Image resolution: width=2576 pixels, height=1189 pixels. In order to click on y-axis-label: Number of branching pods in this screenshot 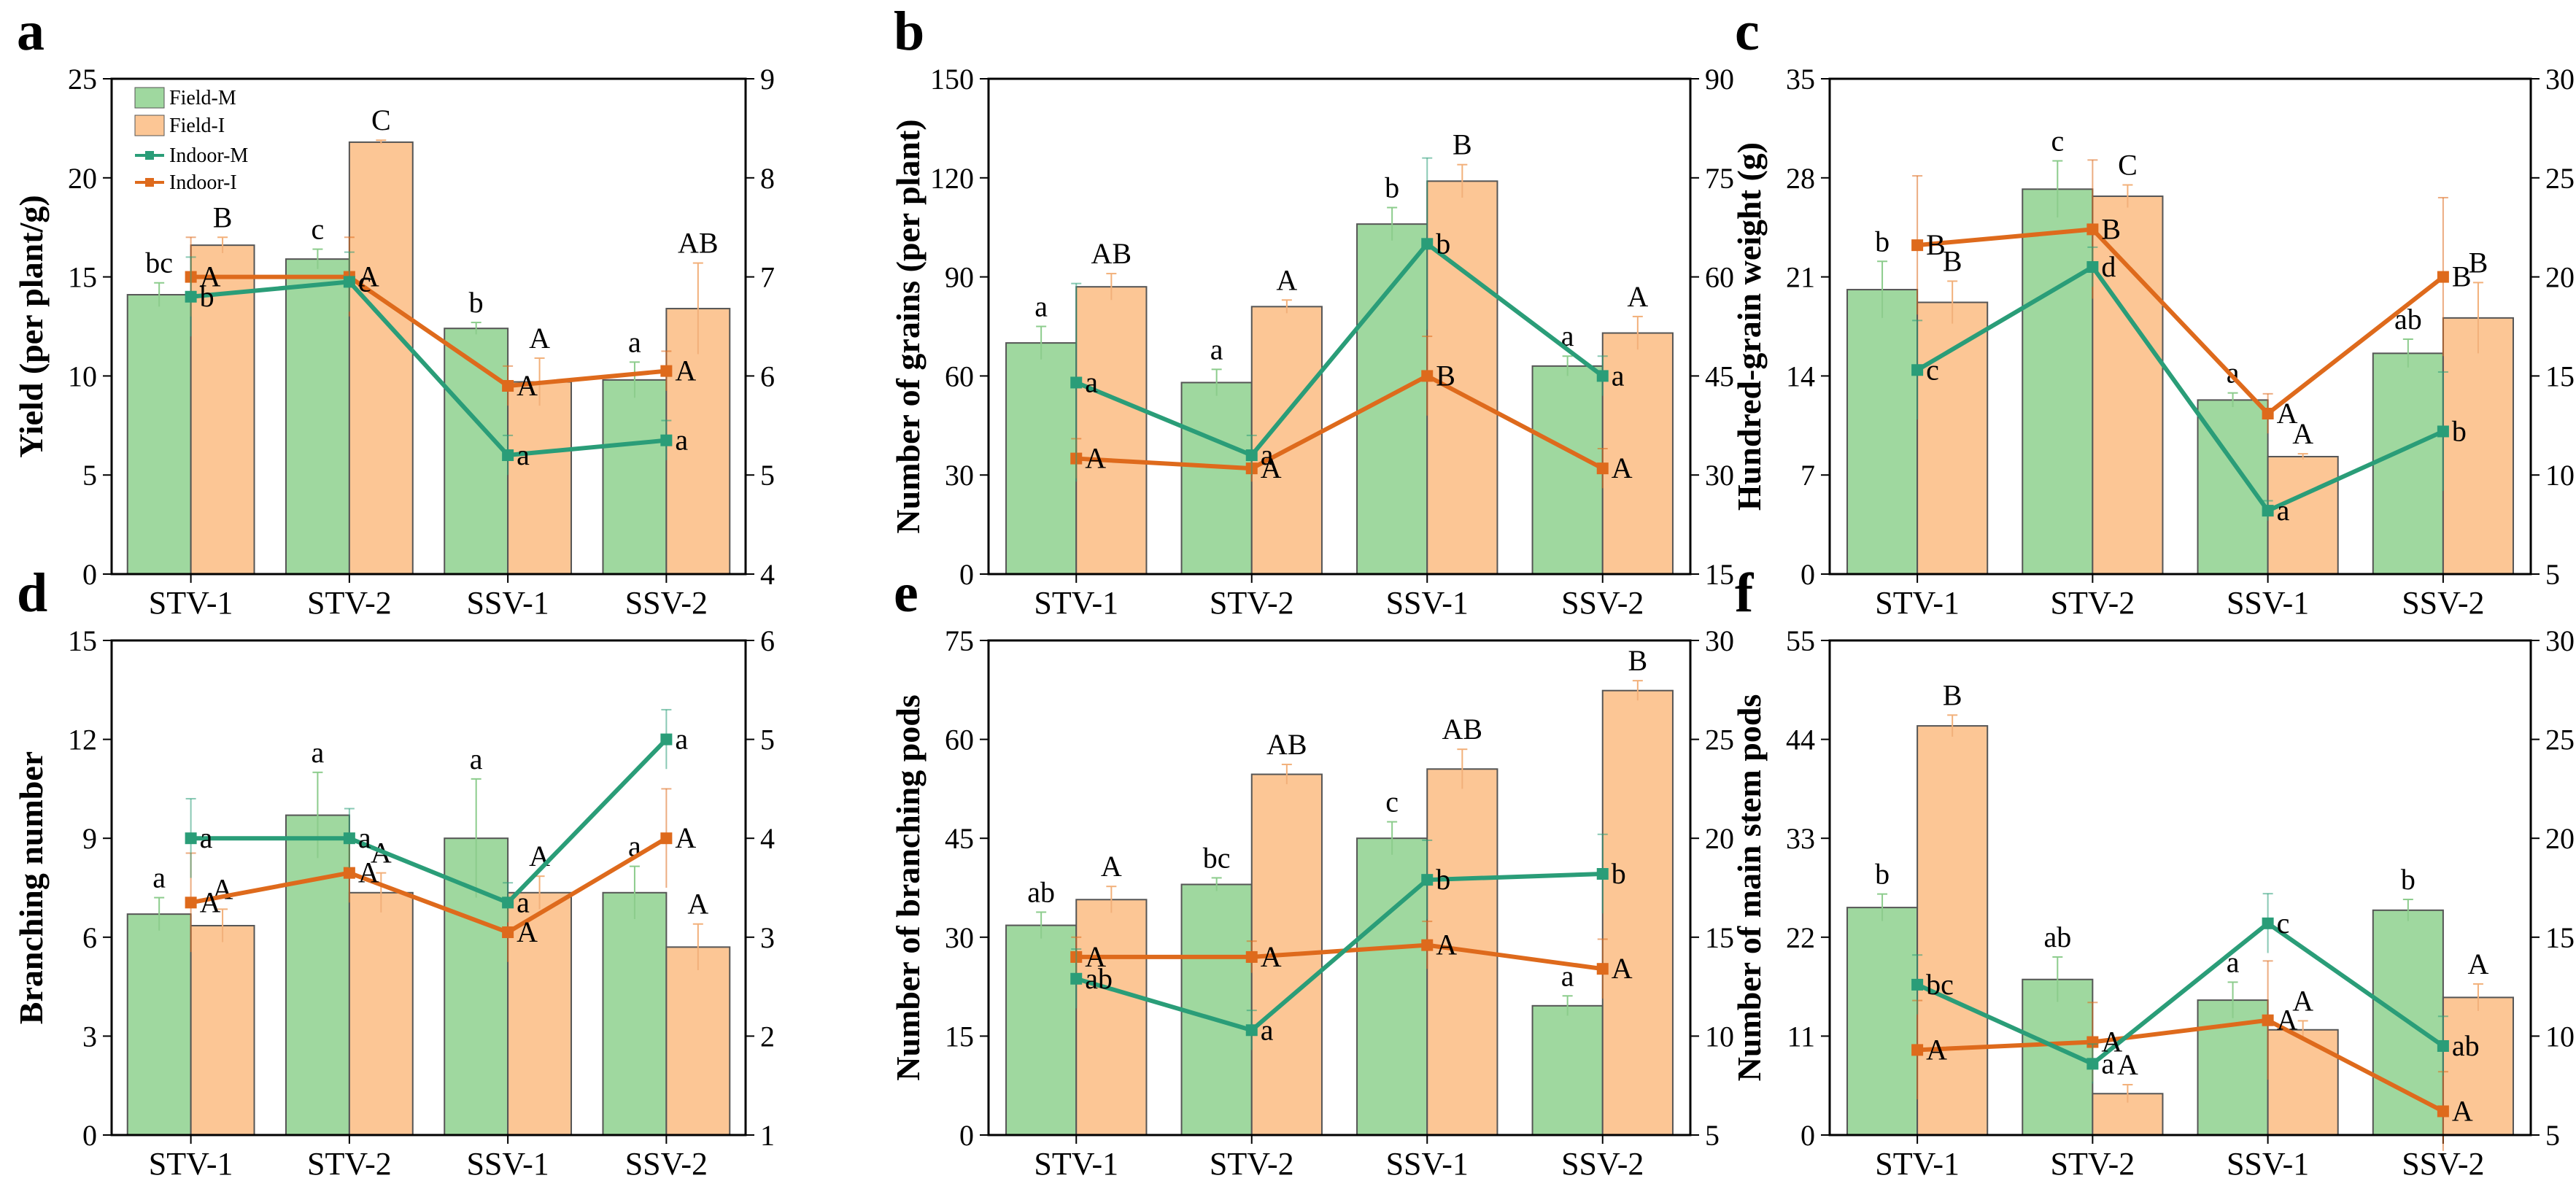, I will do `click(908, 887)`.